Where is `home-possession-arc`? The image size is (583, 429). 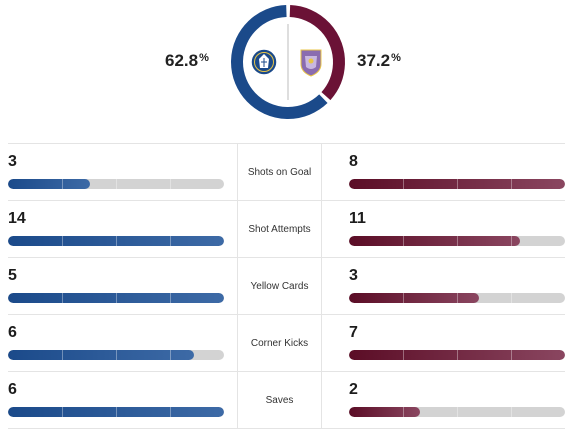 home-possession-arc is located at coordinates (288, 62).